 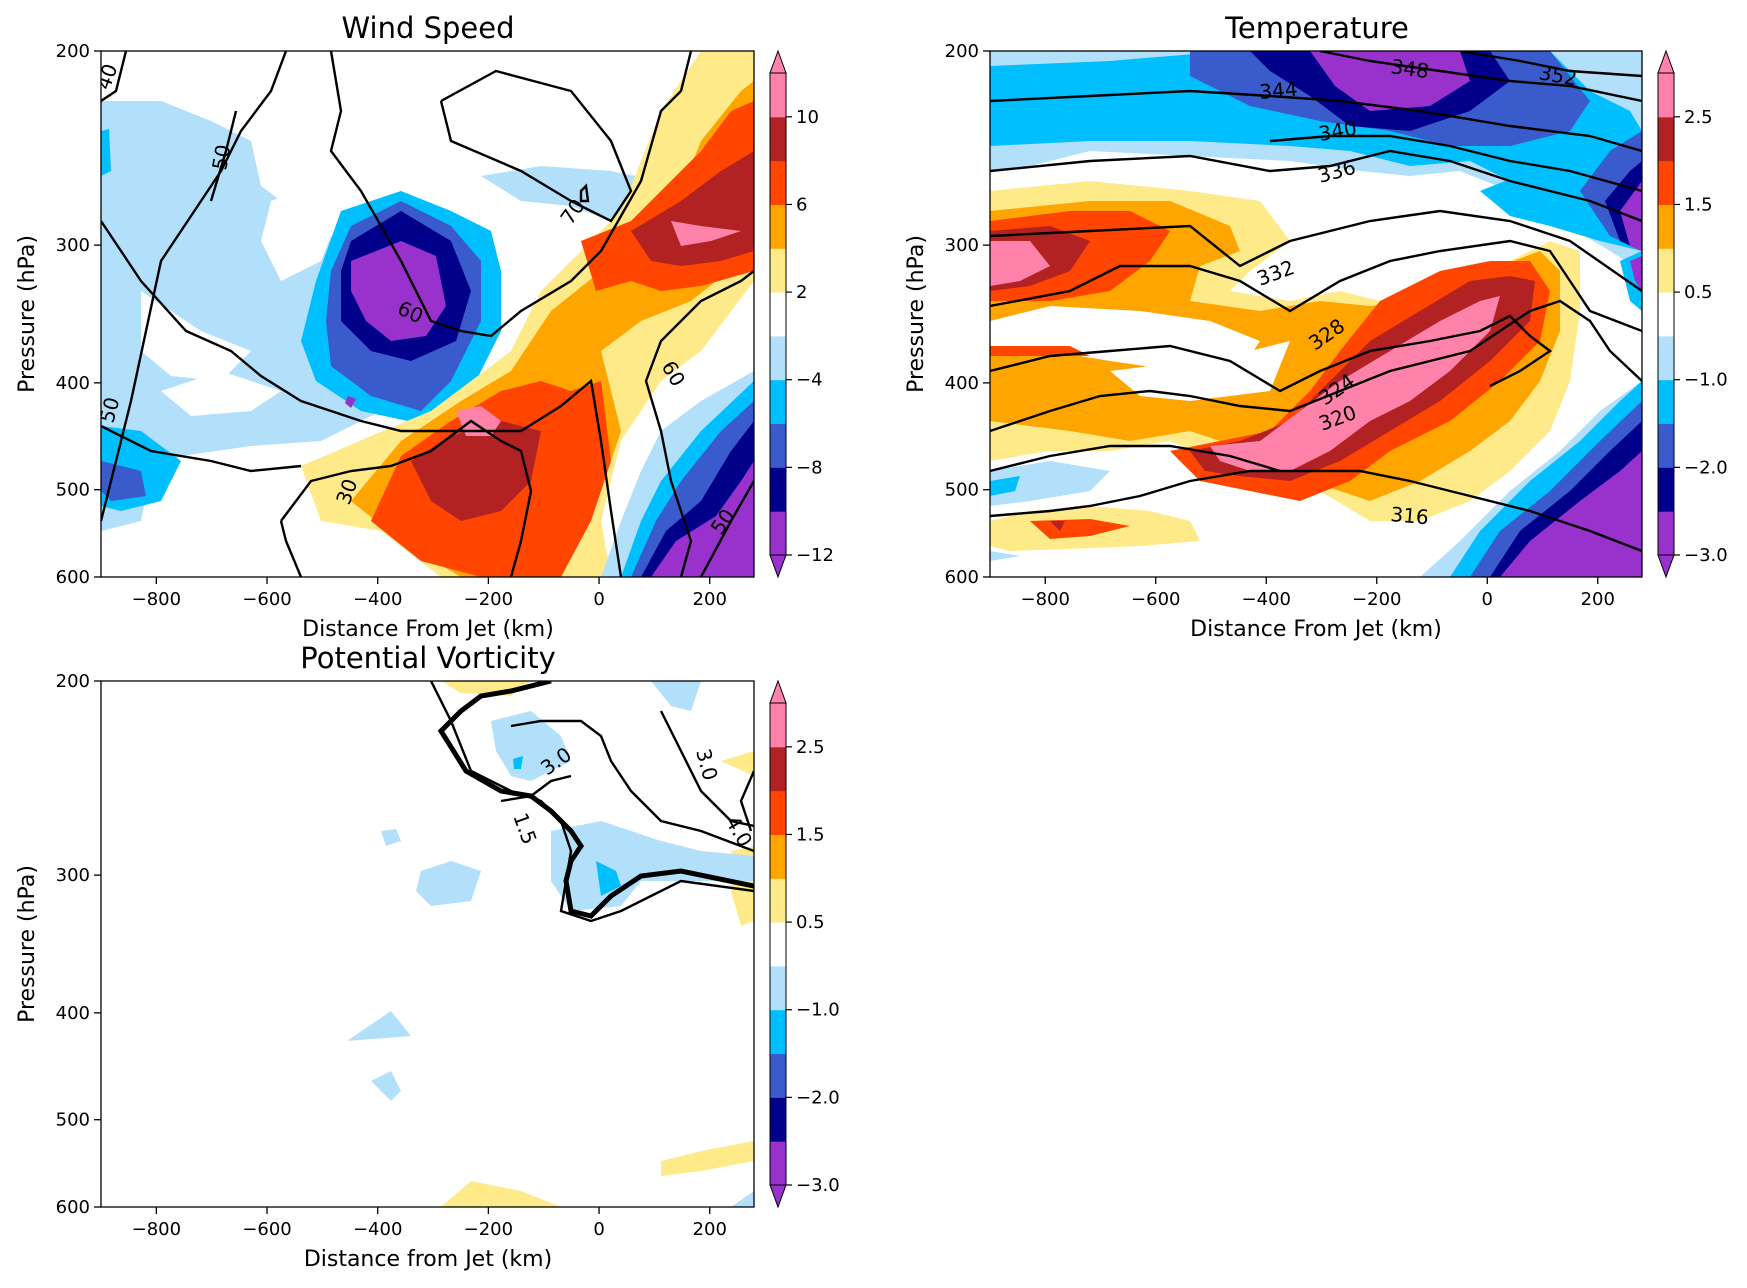 I want to click on wind-speed-x-label: Distance From Jet (km), so click(x=428, y=629).